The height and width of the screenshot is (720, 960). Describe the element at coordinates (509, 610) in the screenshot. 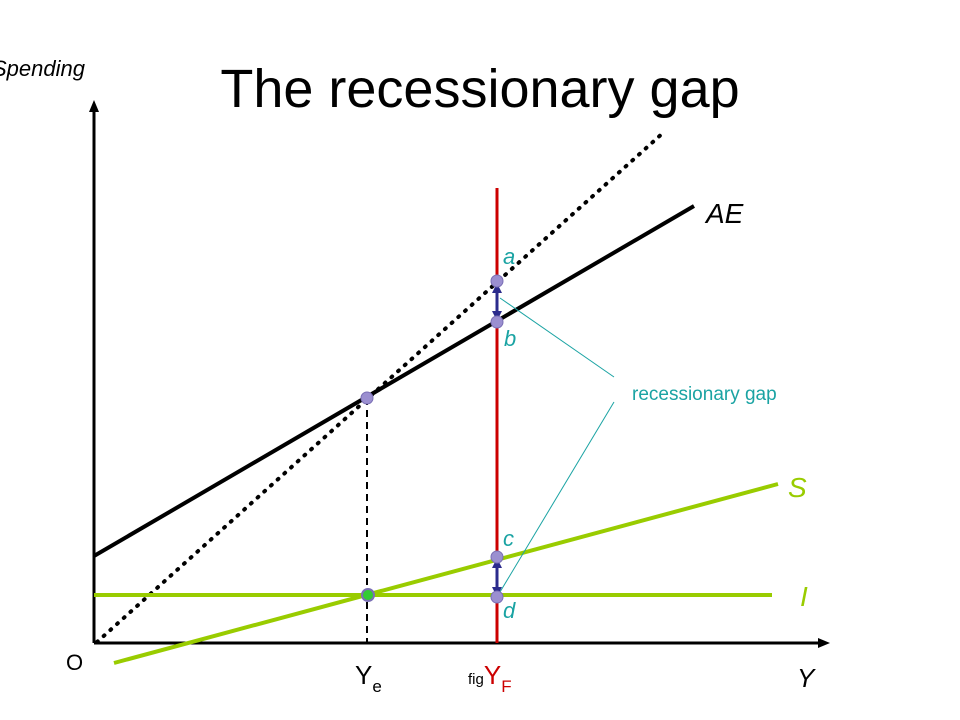

I see `point-d-label: d` at that location.